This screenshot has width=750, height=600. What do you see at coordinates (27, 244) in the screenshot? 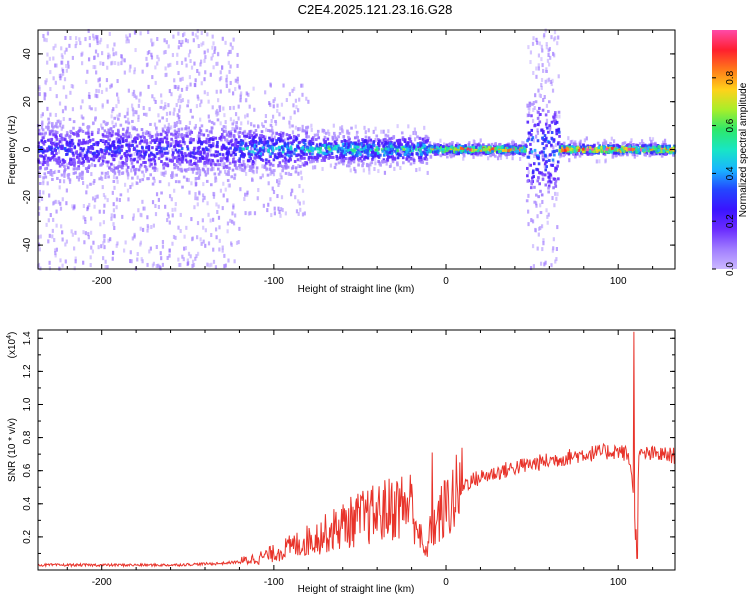
I see `spectrum-y-tick-label: -40` at bounding box center [27, 244].